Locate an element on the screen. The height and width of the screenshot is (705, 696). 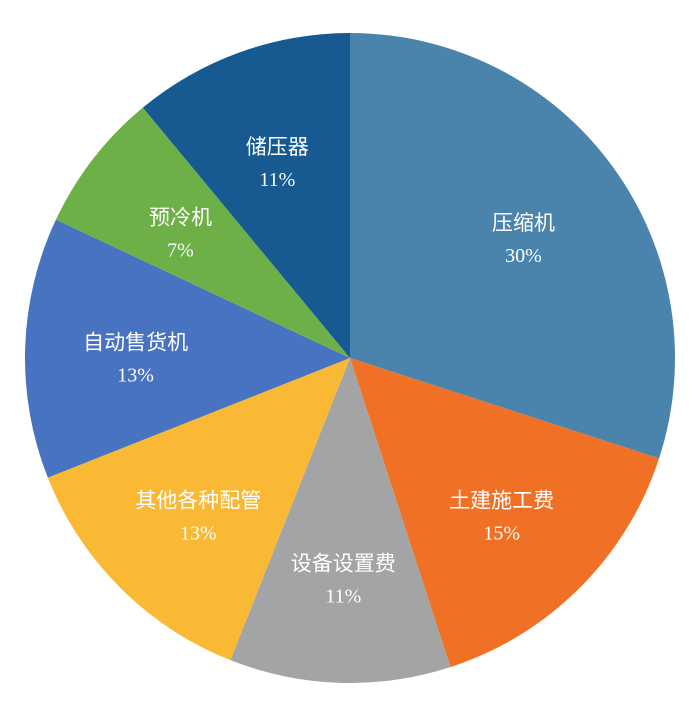
slice-label: 土建施工费 is located at coordinates (501, 501).